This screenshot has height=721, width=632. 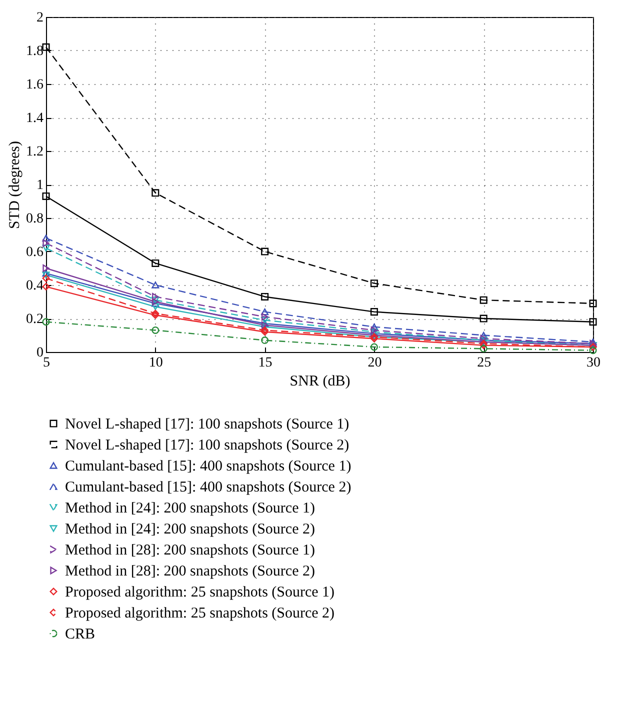 I want to click on y-tick-label: 2, so click(x=40, y=18).